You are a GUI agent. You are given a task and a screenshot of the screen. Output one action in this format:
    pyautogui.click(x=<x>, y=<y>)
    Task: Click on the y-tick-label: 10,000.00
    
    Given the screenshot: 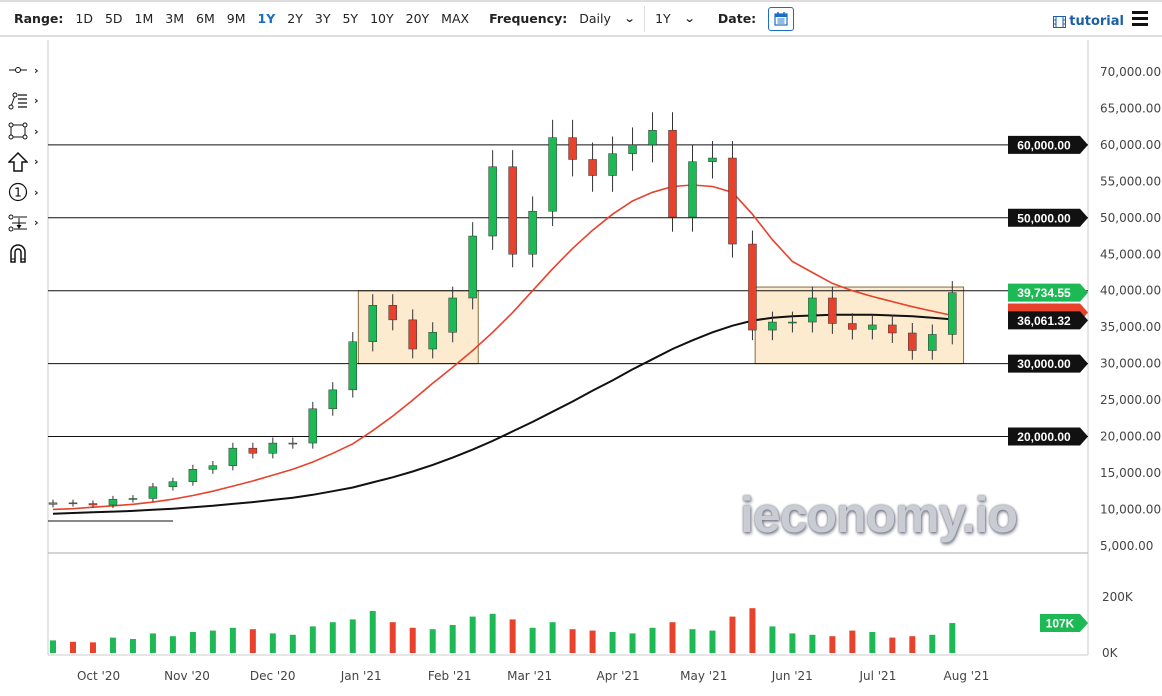 What is the action you would take?
    pyautogui.click(x=1130, y=509)
    